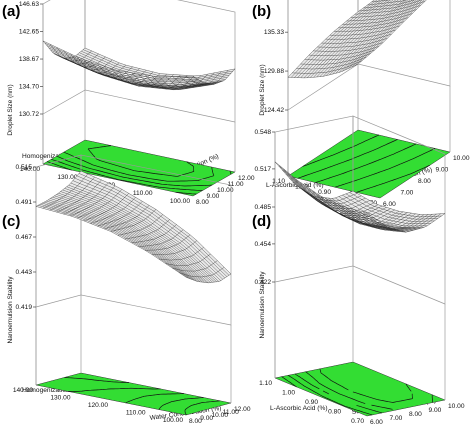 This screenshot has height=426, width=474. Describe the element at coordinates (29, 32) in the screenshot. I see `z-tick-label: 142.65` at that location.